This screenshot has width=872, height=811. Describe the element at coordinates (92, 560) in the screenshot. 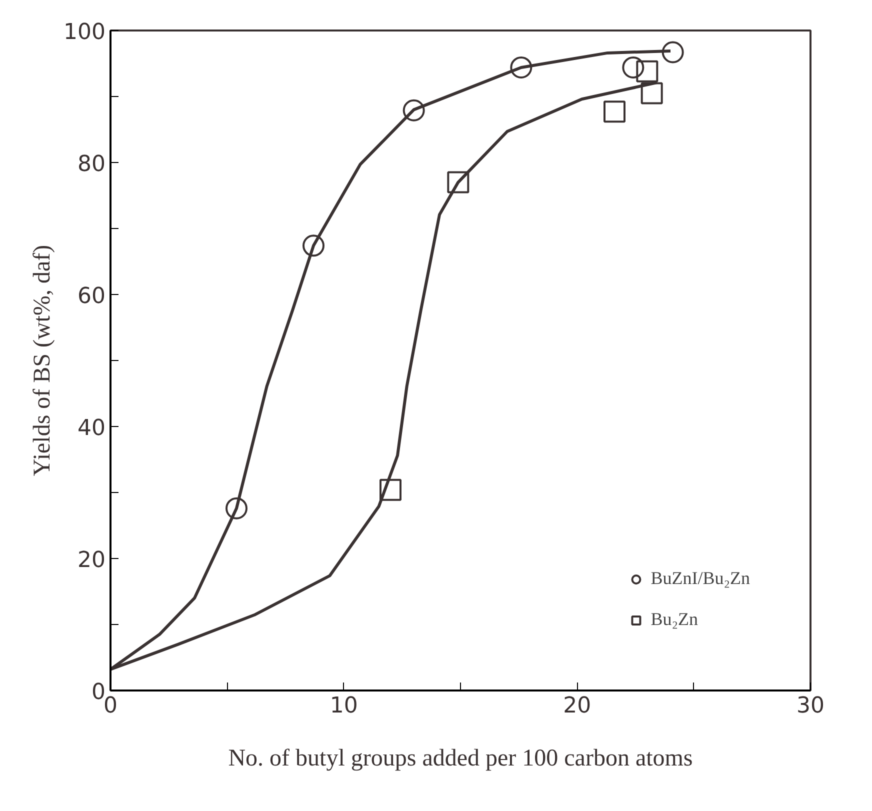

I see `y-tick-label: 20` at that location.